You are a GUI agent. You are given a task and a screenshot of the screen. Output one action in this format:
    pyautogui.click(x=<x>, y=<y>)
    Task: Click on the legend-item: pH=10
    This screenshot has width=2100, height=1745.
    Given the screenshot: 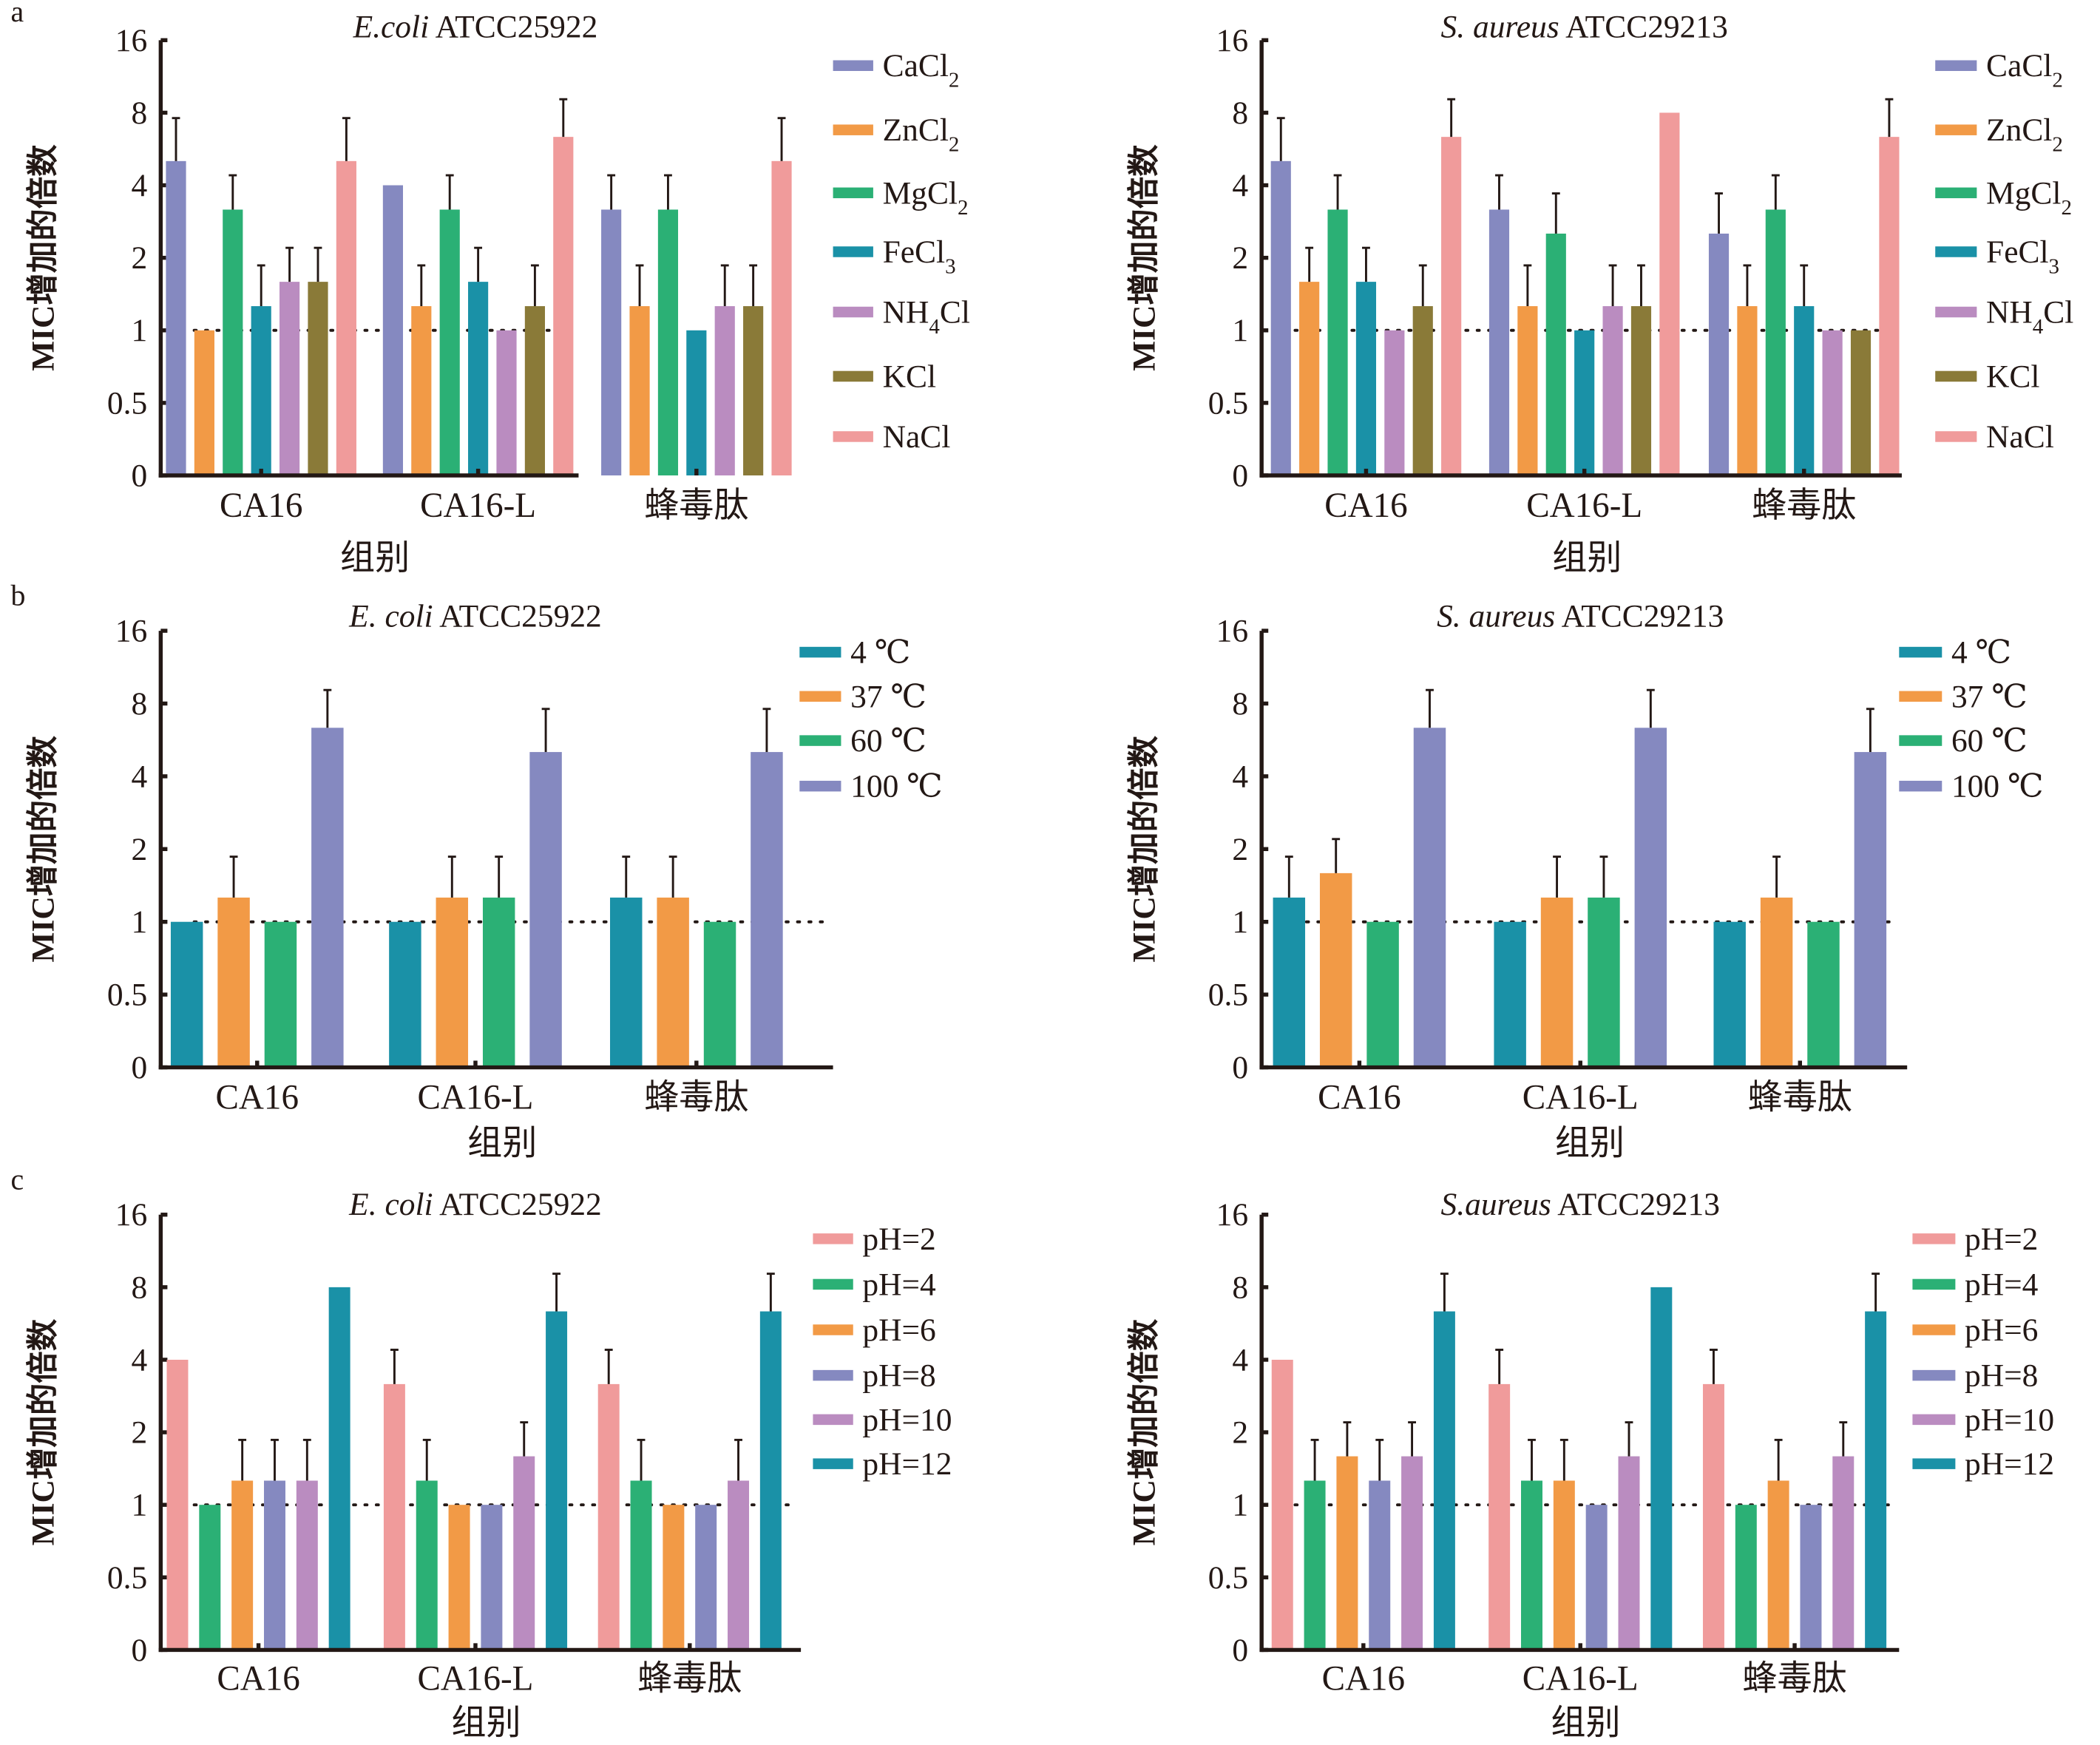 What is the action you would take?
    pyautogui.click(x=883, y=1419)
    